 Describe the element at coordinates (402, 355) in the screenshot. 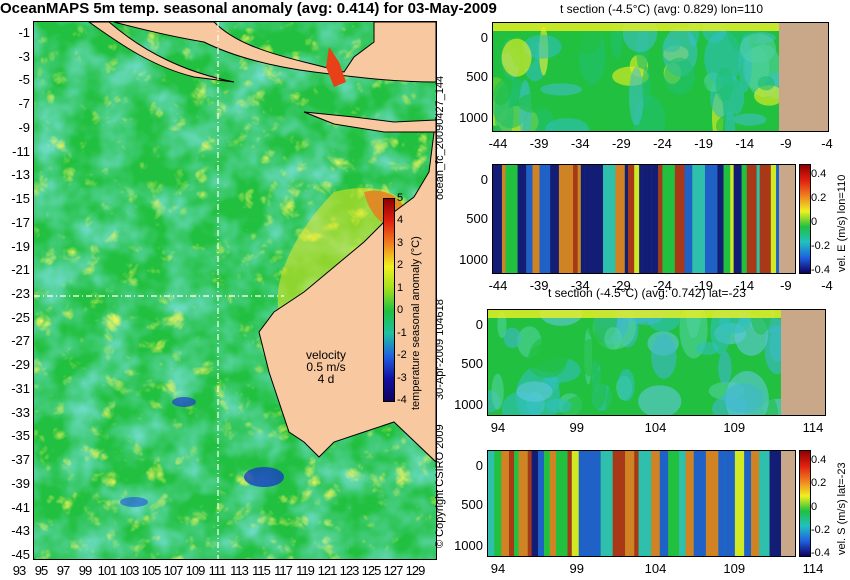

I see `temp-colorbar-tick: -2` at that location.